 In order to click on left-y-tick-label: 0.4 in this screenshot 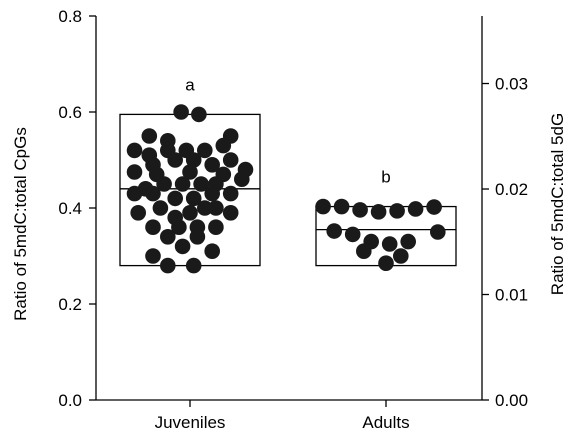, I will do `click(70, 208)`.